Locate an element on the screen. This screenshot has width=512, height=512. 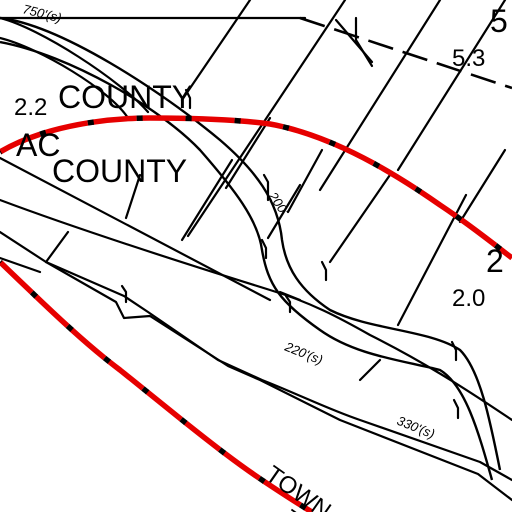
dim-top-label: 750'(s) is located at coordinates (42, 13).